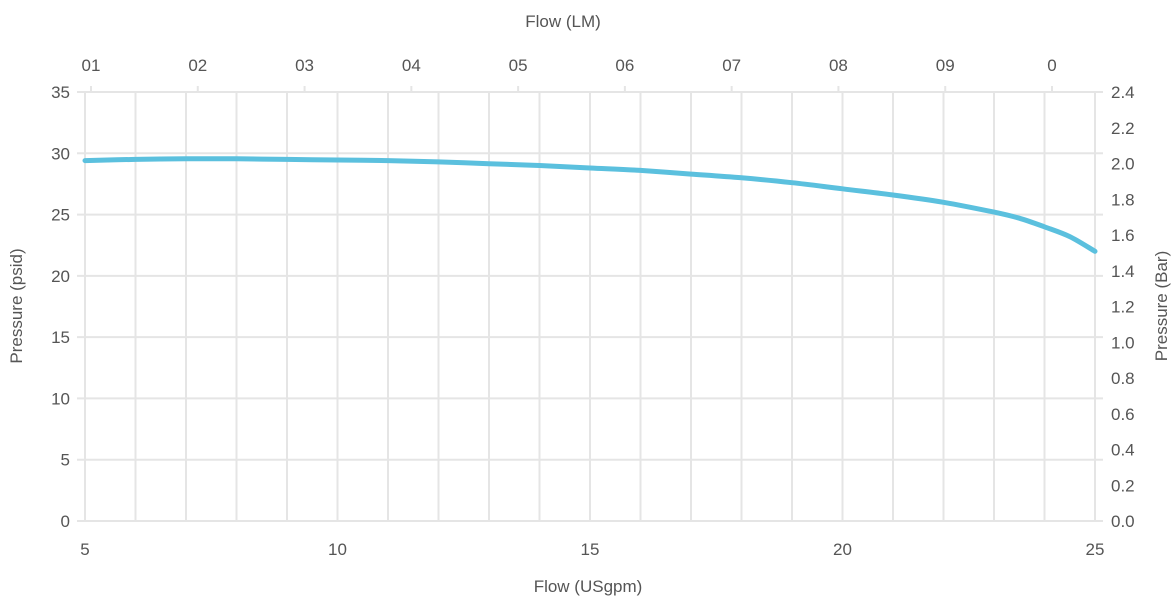 Image resolution: width=1175 pixels, height=601 pixels. What do you see at coordinates (1123, 164) in the screenshot?
I see `y-right-tick-label: 2.0` at bounding box center [1123, 164].